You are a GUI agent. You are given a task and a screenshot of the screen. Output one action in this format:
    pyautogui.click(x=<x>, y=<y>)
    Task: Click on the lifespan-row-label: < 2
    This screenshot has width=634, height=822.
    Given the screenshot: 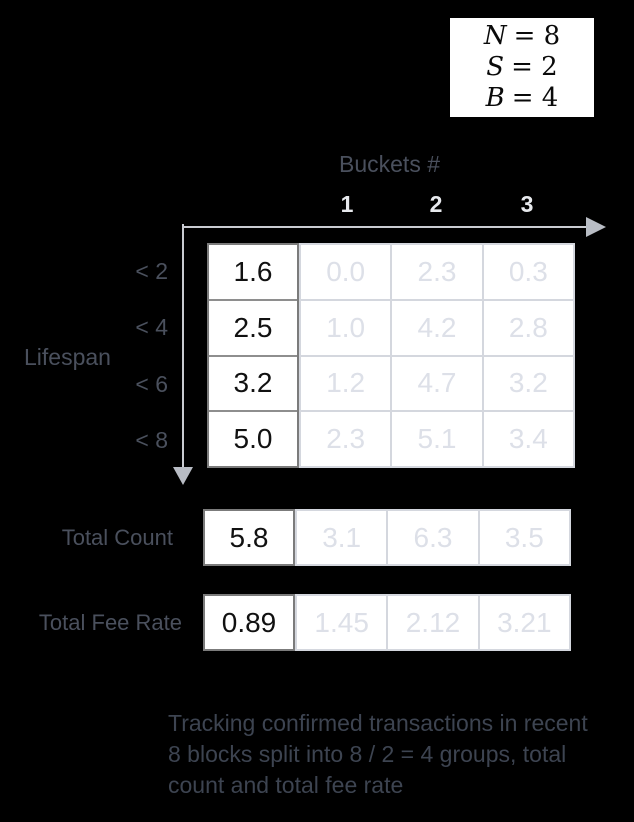 What is the action you would take?
    pyautogui.click(x=151, y=271)
    